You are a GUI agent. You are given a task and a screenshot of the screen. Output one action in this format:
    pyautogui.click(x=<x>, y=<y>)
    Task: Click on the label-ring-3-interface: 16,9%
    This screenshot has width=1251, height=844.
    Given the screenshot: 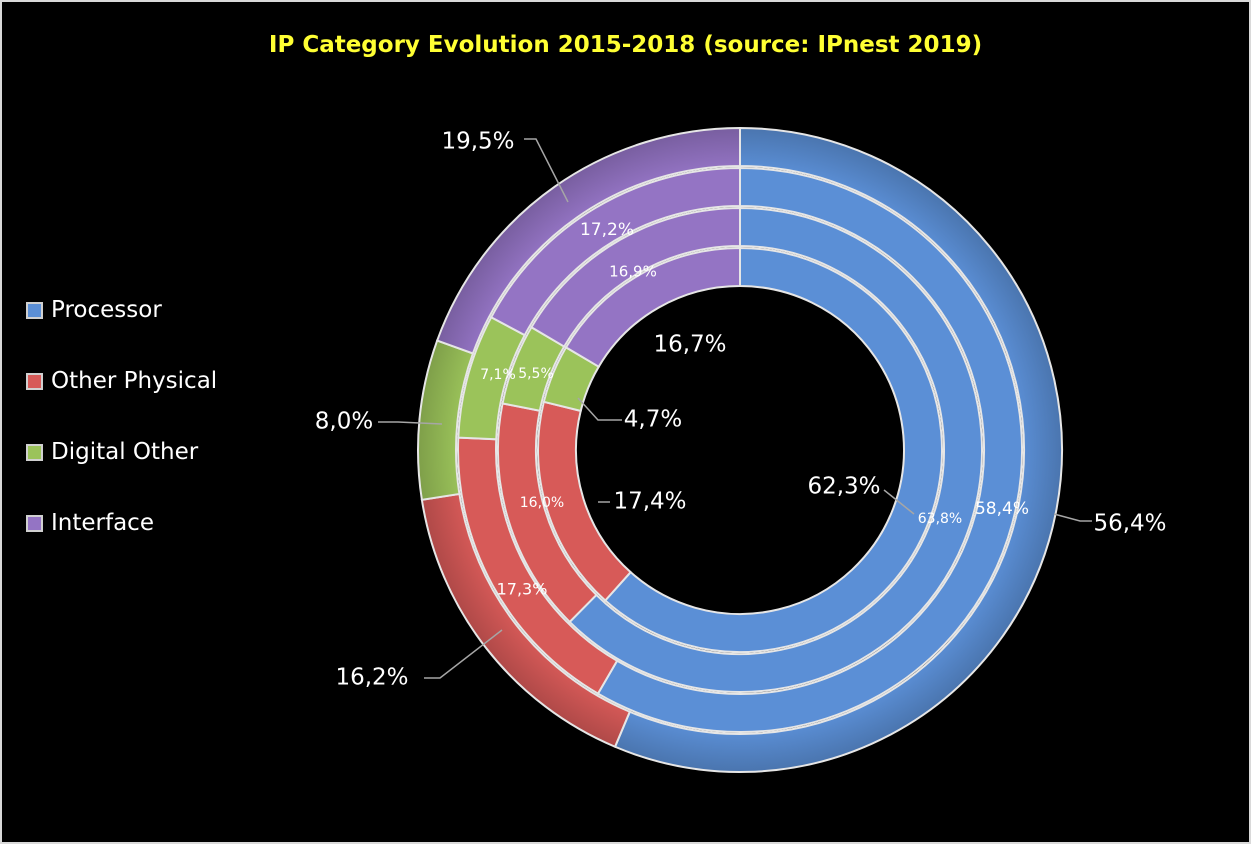 What is the action you would take?
    pyautogui.click(x=633, y=272)
    